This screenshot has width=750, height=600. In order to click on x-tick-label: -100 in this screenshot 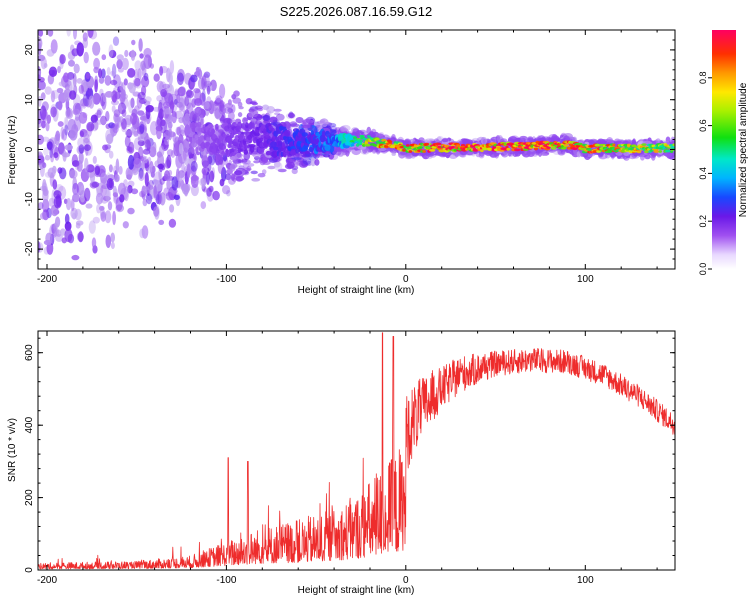, I will do `click(226, 580)`.